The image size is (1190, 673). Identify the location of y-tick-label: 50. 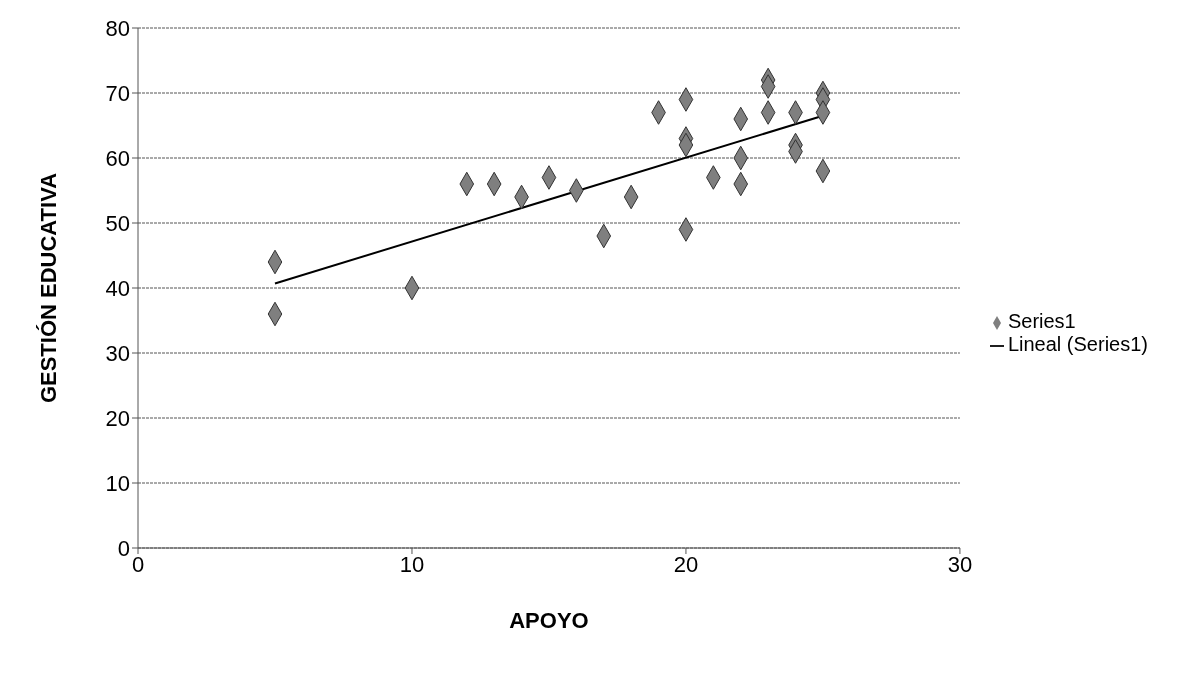
(117, 223).